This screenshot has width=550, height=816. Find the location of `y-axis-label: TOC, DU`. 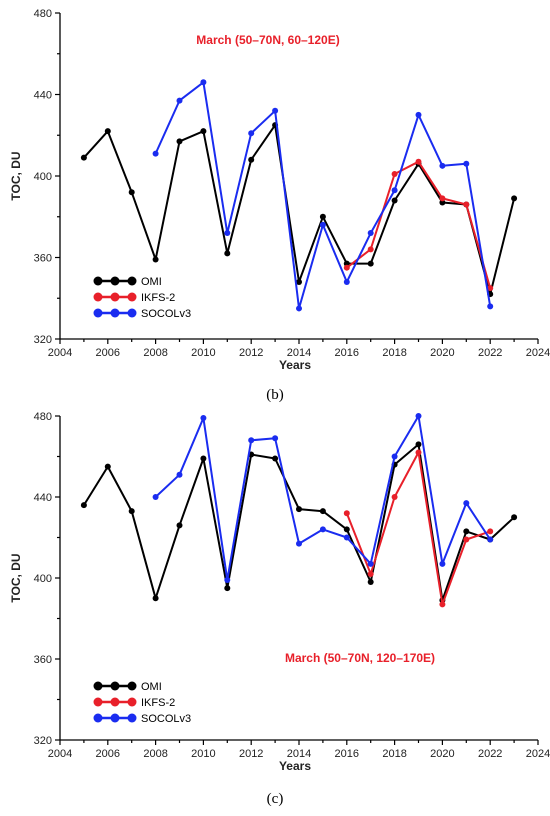

y-axis-label: TOC, DU is located at coordinates (16, 577).